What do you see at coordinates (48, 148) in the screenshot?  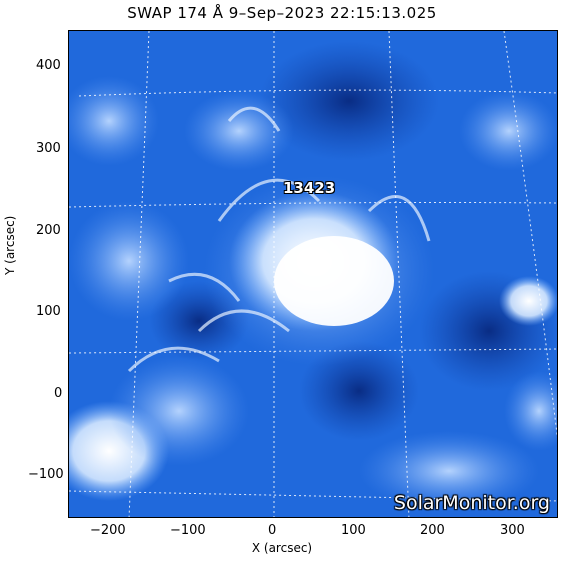 I see `y-tick-label: 300` at bounding box center [48, 148].